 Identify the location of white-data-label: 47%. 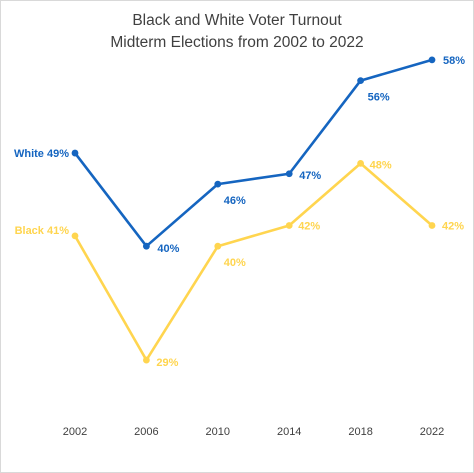
(310, 176).